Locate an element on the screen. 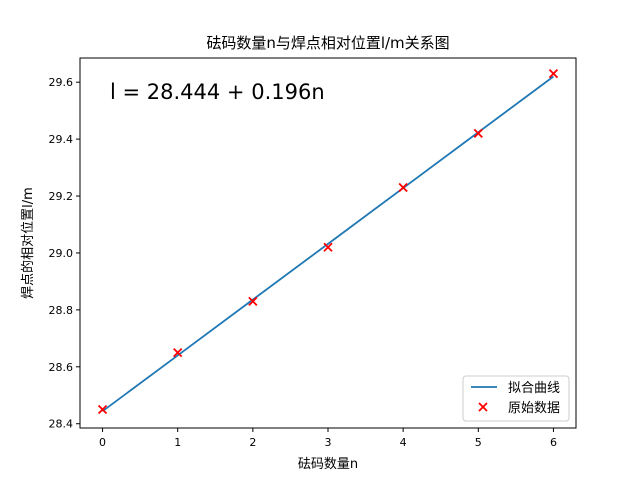  legend-label-fit: 拟合曲线 is located at coordinates (534, 388).